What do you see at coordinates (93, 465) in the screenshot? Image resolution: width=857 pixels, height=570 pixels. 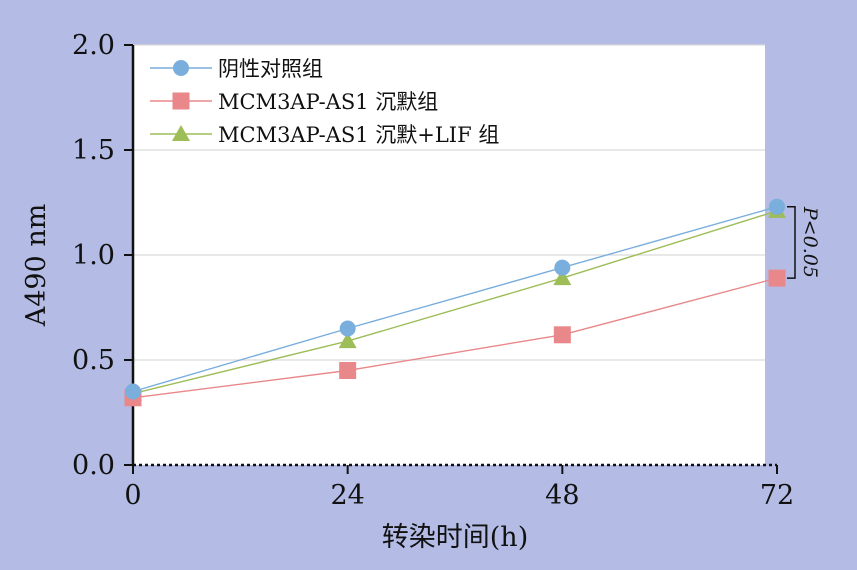 I see `y-tick-label: 0.0` at bounding box center [93, 465].